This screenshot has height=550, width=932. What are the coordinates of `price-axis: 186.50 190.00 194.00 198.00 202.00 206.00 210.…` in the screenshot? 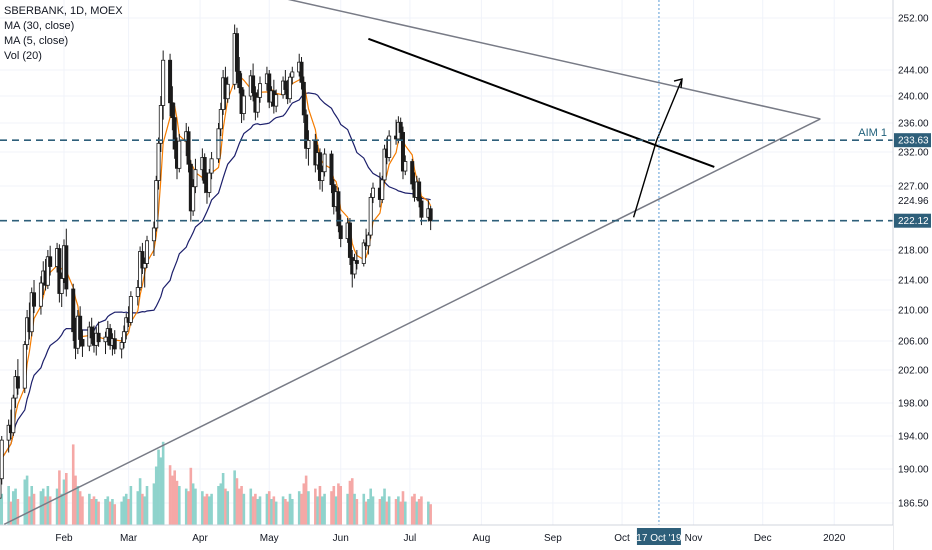 It's located at (912, 275).